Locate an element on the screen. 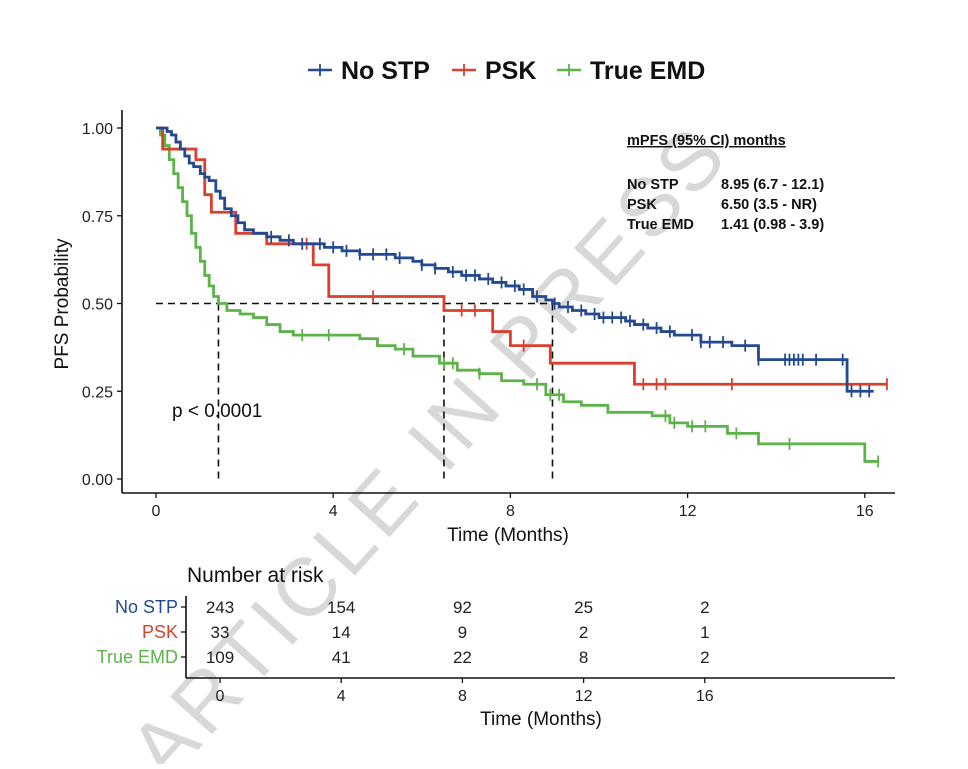 This screenshot has width=968, height=769. y-tick-label: 0.00 is located at coordinates (97, 480).